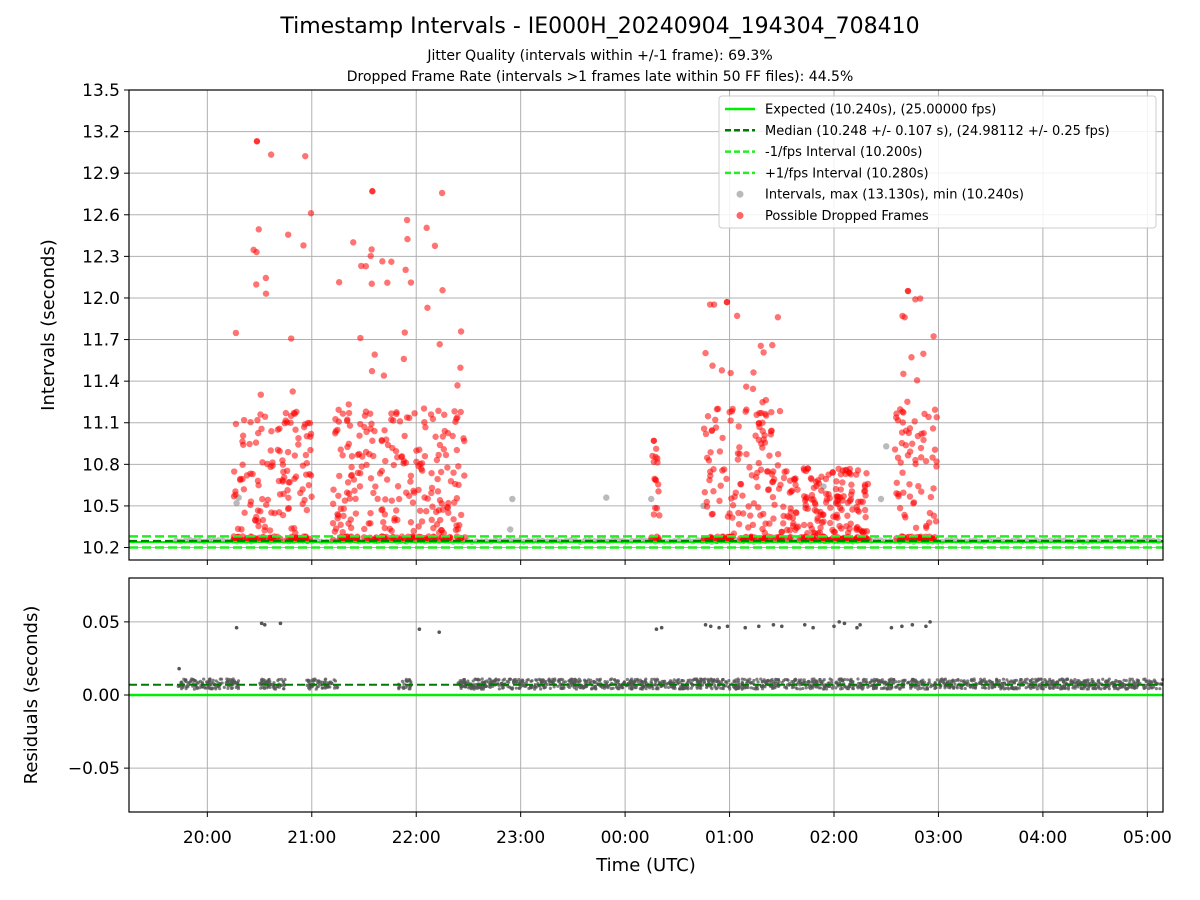 The width and height of the screenshot is (1200, 900). Describe the element at coordinates (207, 838) in the screenshot. I see `x-tick-label: 20:00` at that location.